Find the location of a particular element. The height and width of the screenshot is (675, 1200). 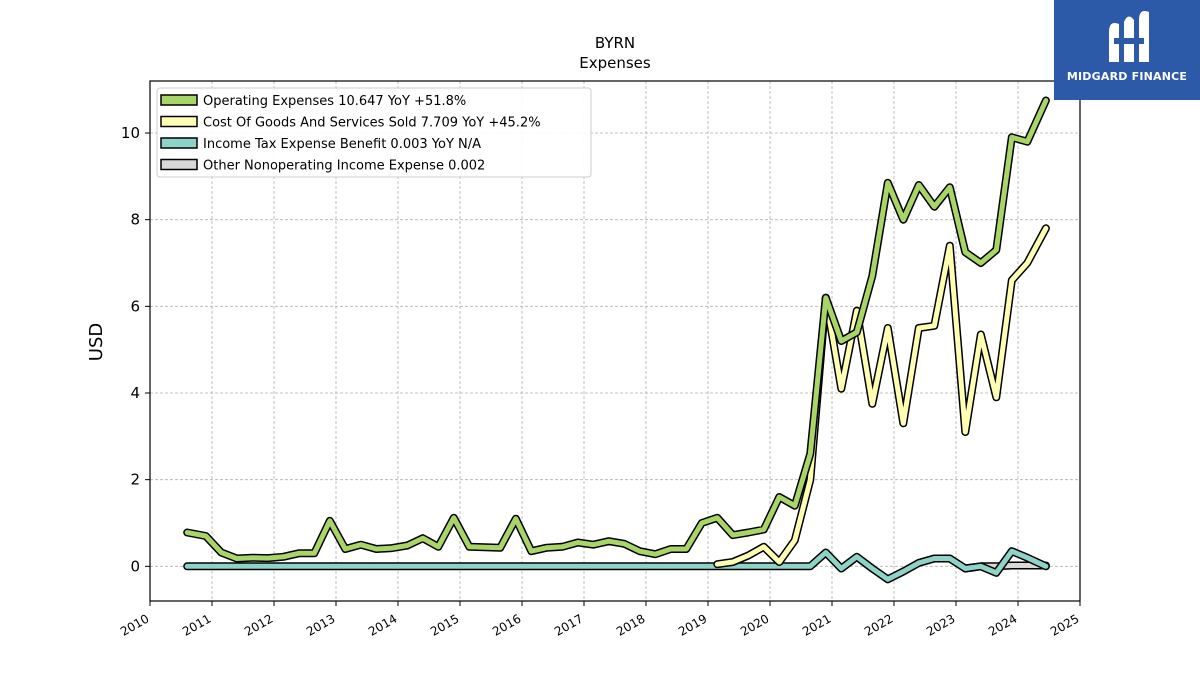

brand-logo: MIDGARD FINANCE is located at coordinates (1127, 50).